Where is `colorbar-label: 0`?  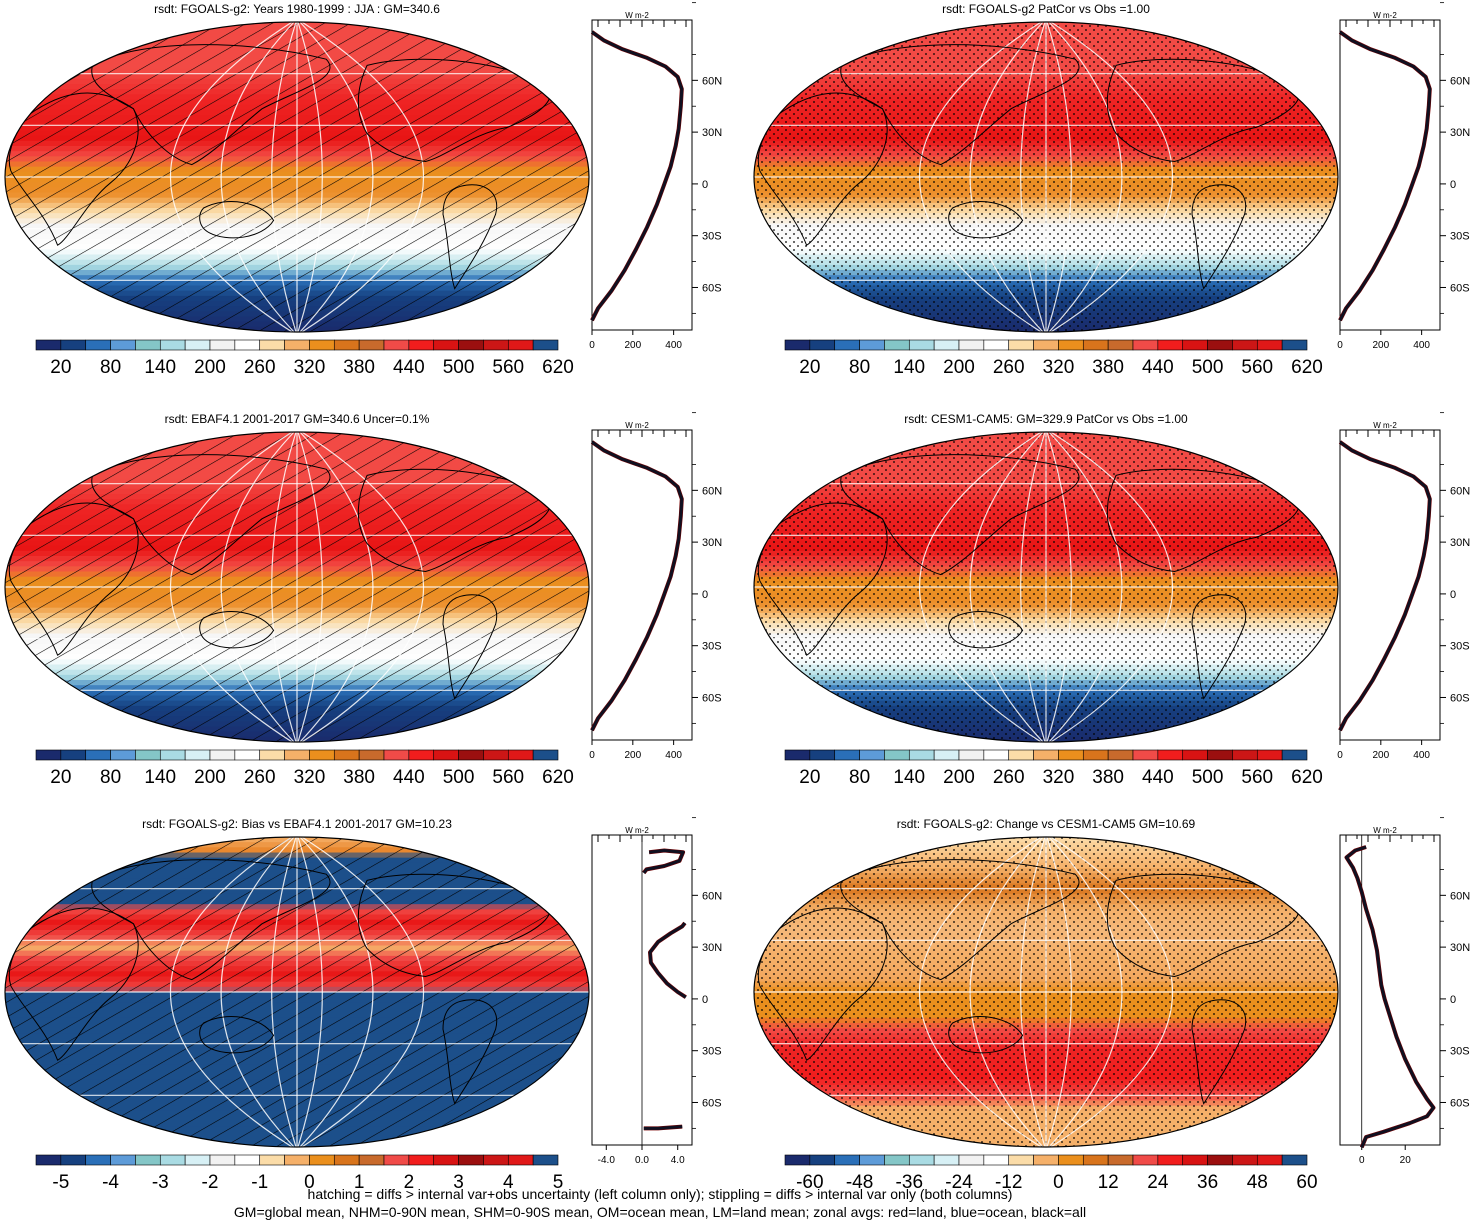
colorbar-label: 0 is located at coordinates (309, 1182).